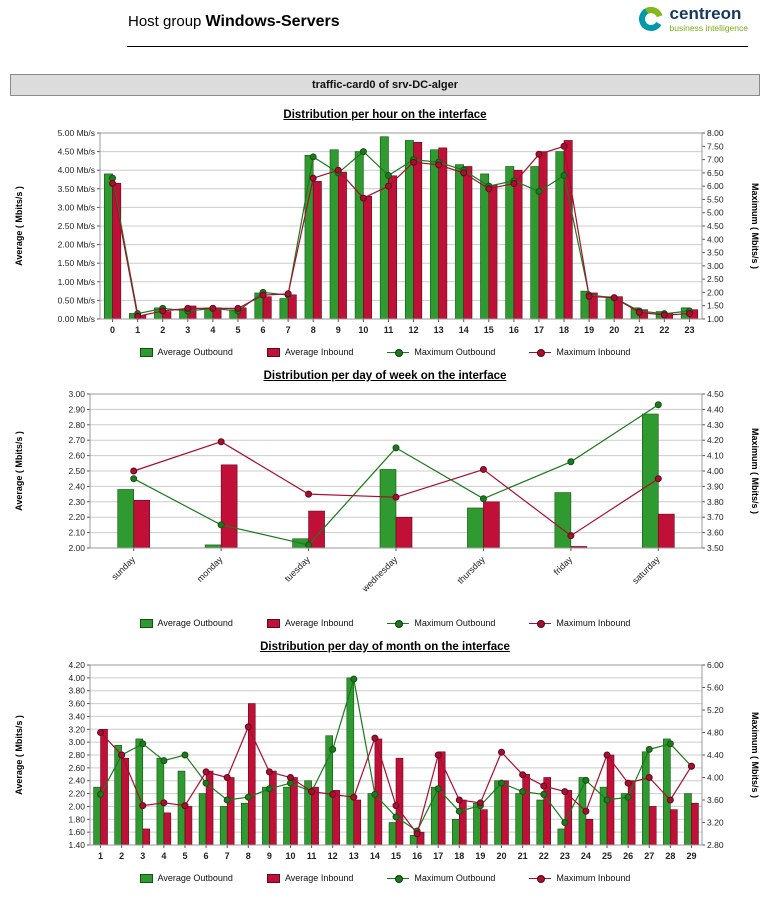  Describe the element at coordinates (312, 856) in the screenshot. I see `svg-text: 11` at that location.